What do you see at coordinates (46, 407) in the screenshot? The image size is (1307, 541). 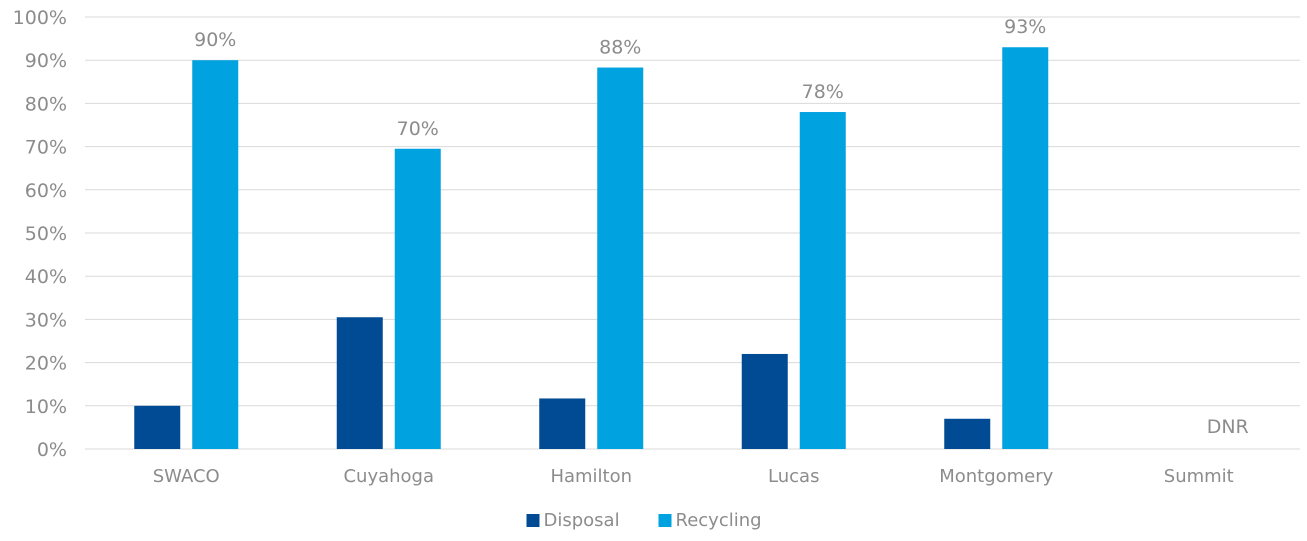 I see `y-tick-label: 10%` at bounding box center [46, 407].